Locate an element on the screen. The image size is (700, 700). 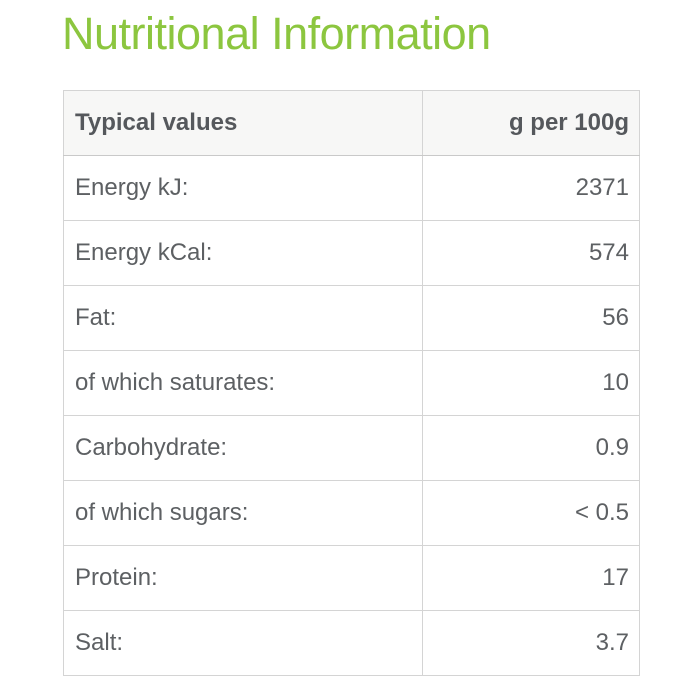
header-typical-values: Typical values is located at coordinates (243, 123).